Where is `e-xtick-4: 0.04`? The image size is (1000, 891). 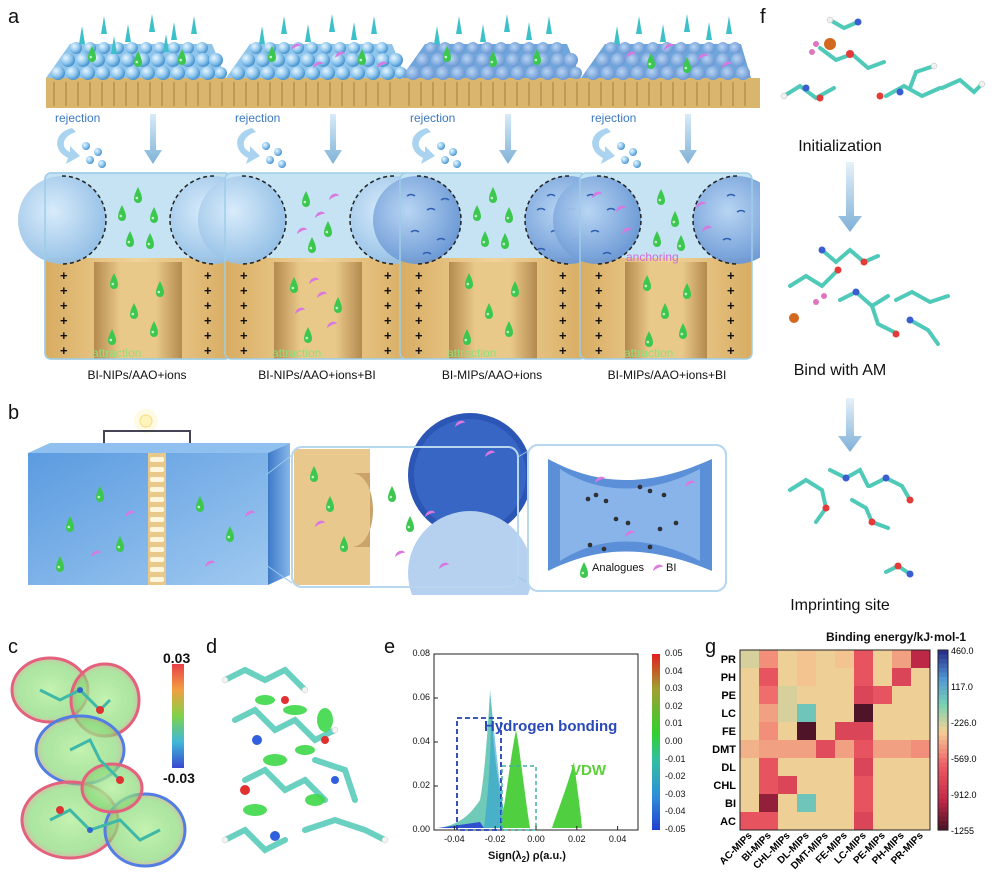 e-xtick-4: 0.04 is located at coordinates (617, 839).